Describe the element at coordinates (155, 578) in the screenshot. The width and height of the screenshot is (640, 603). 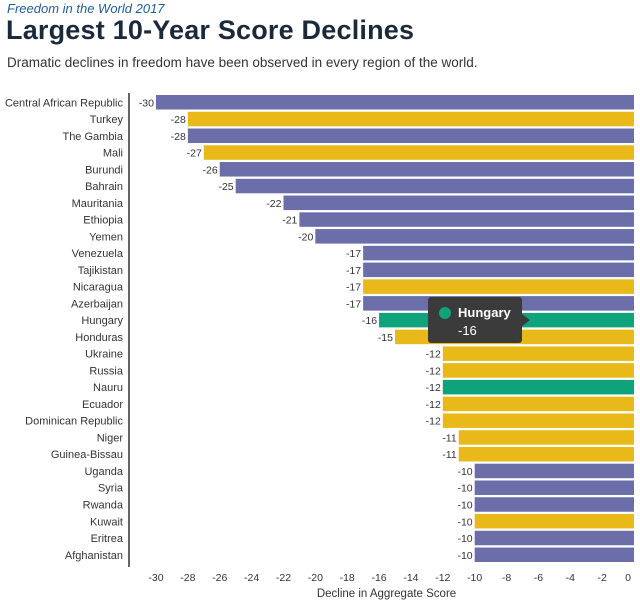
I see `x-tick-label: -30` at that location.